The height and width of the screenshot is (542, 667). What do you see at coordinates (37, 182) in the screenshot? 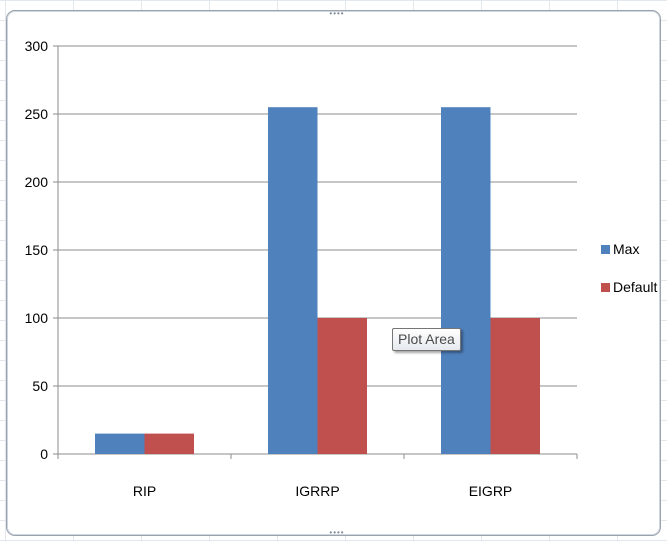
I see `y-tick-label: 200` at bounding box center [37, 182].